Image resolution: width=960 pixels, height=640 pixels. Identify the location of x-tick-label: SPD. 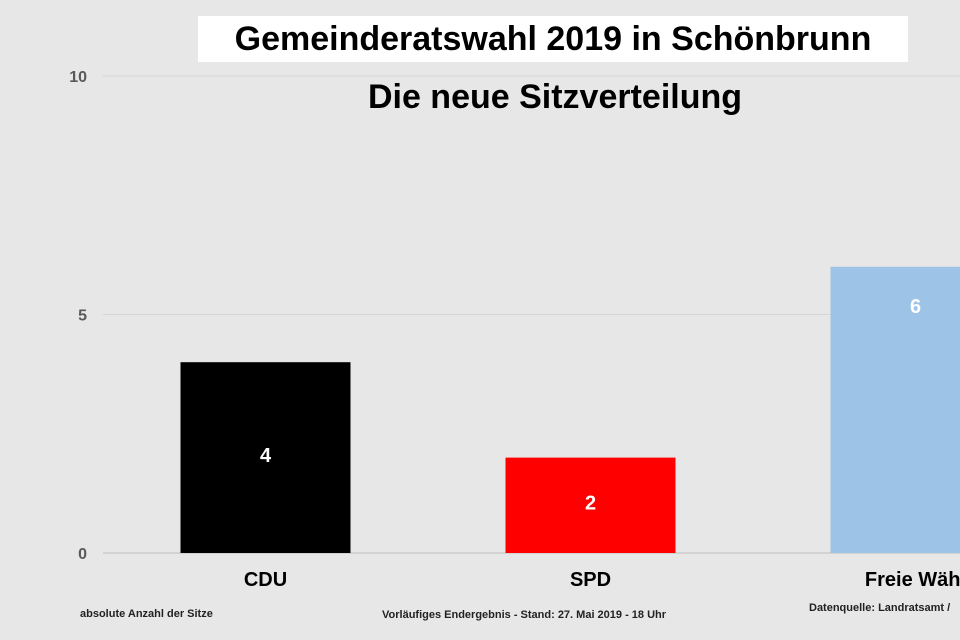
(590, 580).